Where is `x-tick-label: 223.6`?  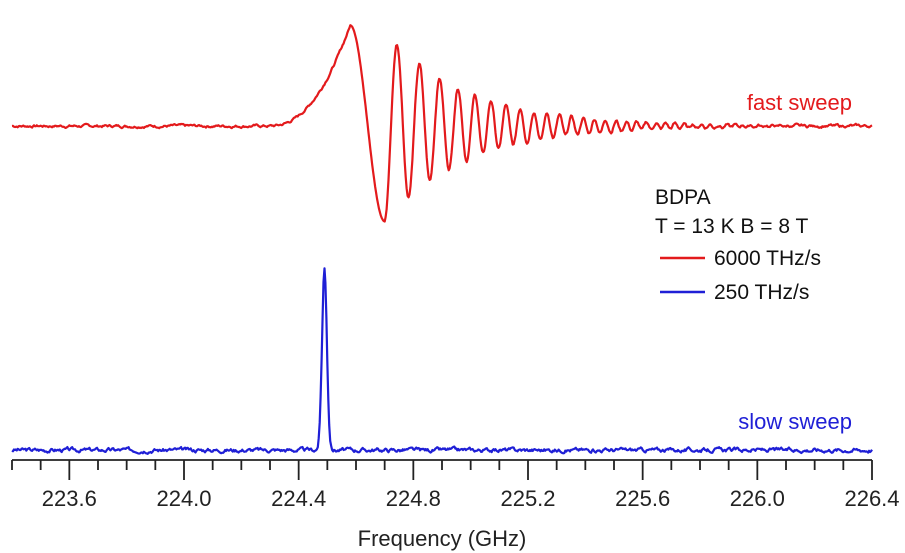 x-tick-label: 223.6 is located at coordinates (69, 498).